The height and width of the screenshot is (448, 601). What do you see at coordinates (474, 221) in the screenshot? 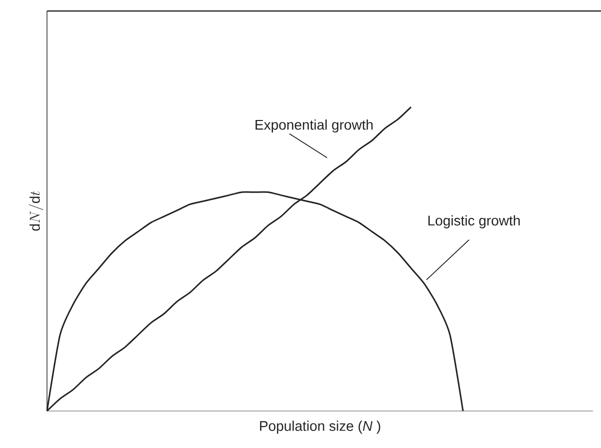
I see `text: Logistic growth` at bounding box center [474, 221].